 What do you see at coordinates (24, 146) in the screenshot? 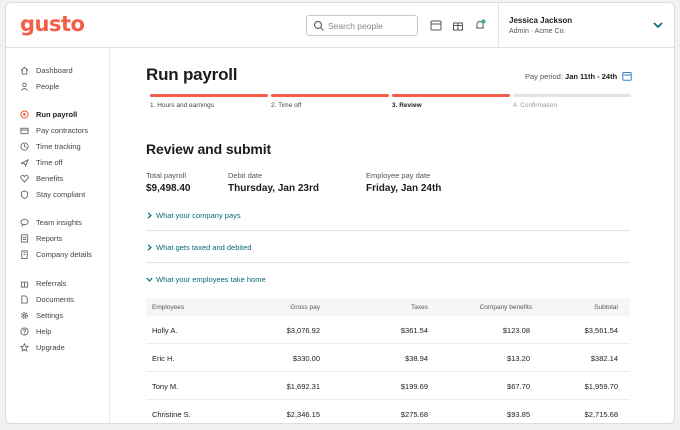
I see `clock-icon` at bounding box center [24, 146].